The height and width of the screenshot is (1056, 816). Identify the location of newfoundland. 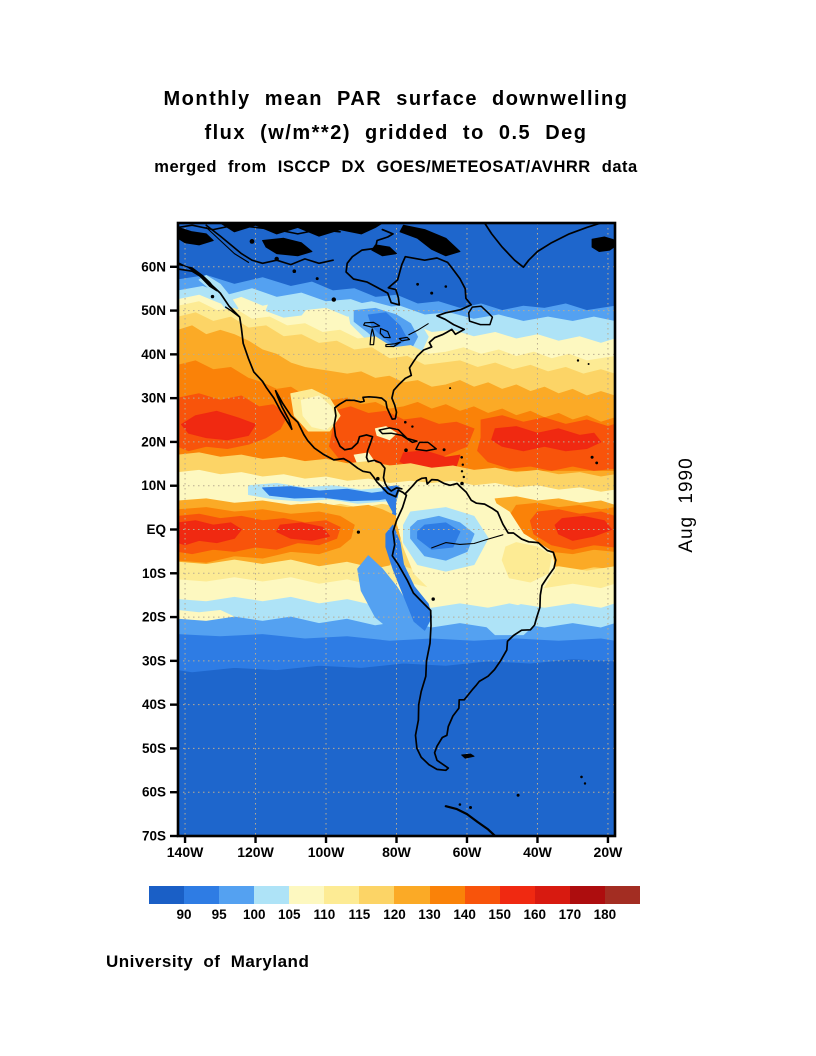
(480, 315).